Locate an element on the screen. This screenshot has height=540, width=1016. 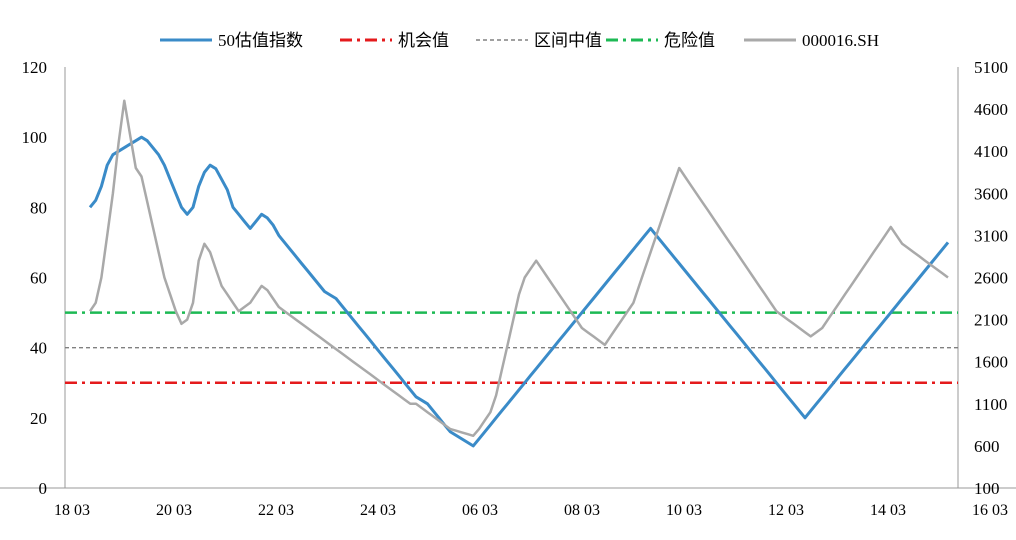
x-tick-label: 08 03 is located at coordinates (582, 510).